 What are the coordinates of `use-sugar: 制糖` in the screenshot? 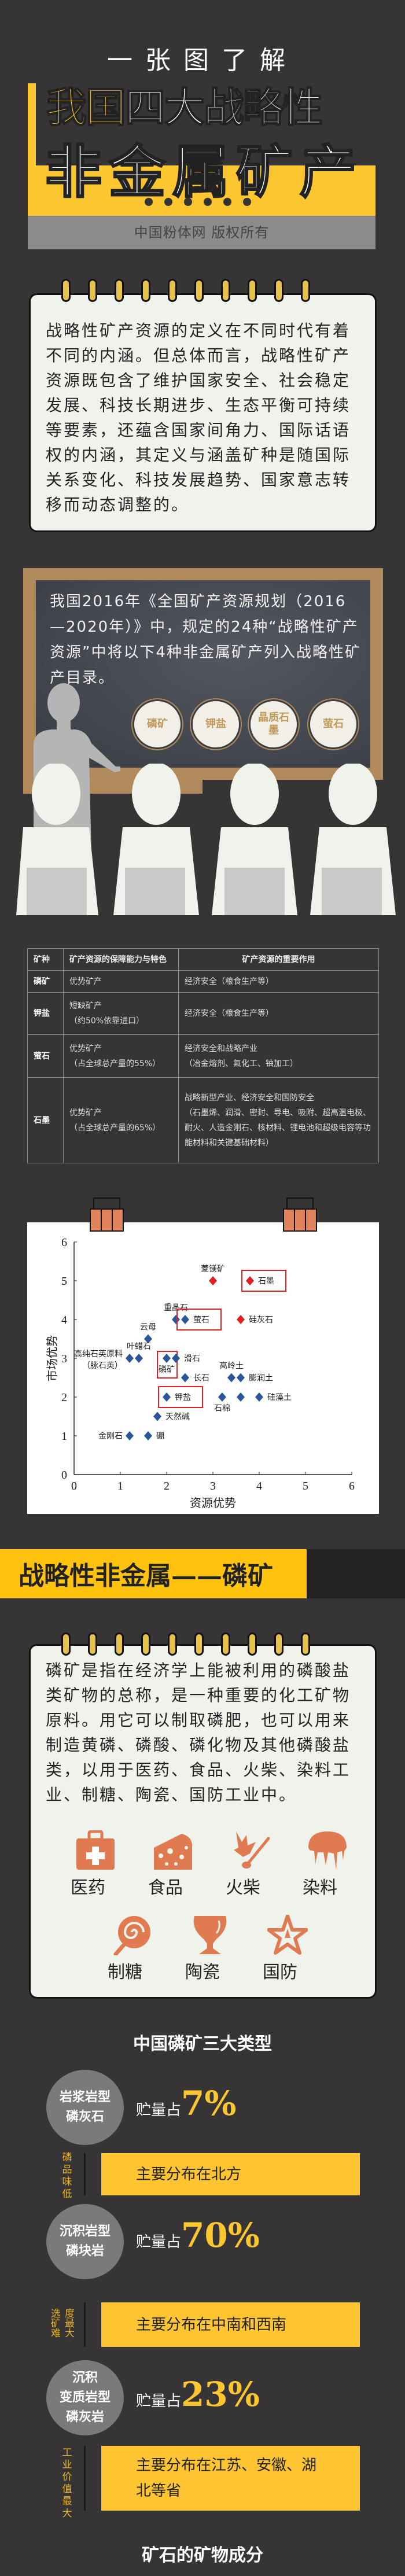 It's located at (132, 1949).